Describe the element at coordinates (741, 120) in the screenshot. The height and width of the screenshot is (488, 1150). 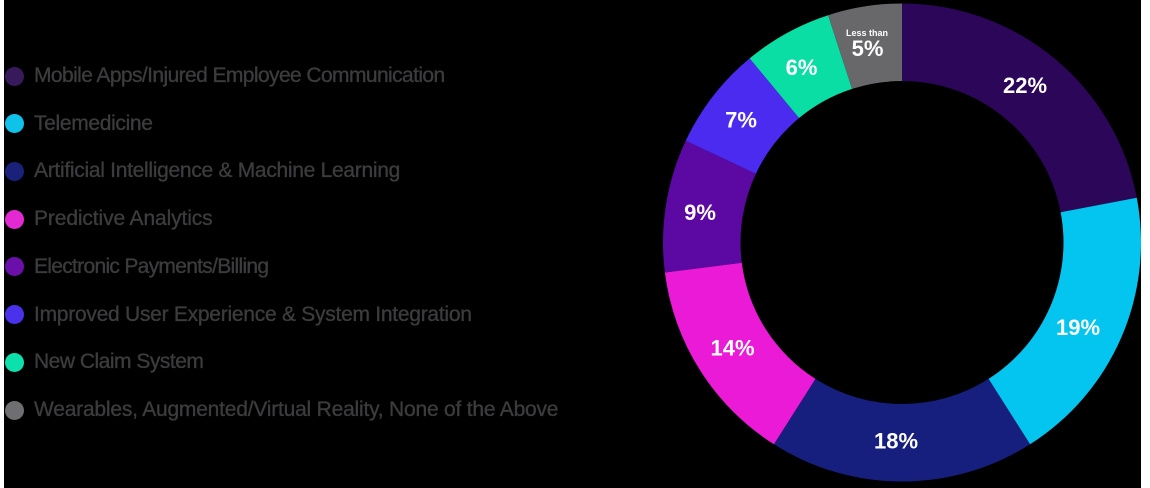
I see `svg-text: 7%` at that location.